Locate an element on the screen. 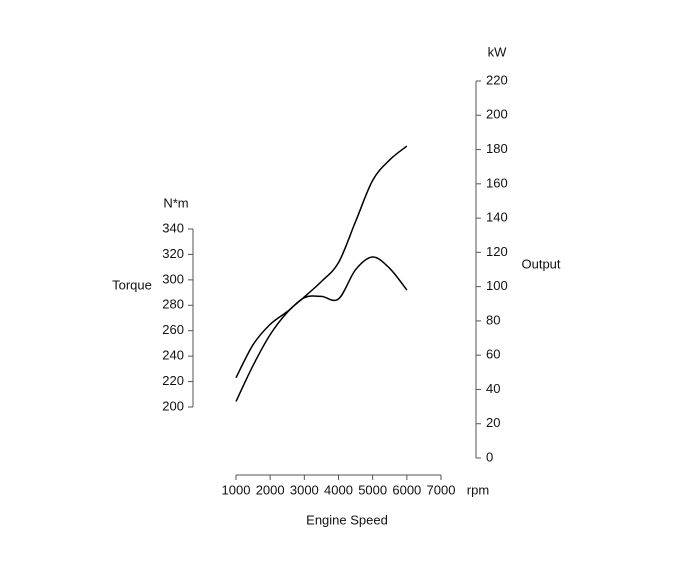 The height and width of the screenshot is (562, 690). x-tick-label: 1000 is located at coordinates (236, 489).